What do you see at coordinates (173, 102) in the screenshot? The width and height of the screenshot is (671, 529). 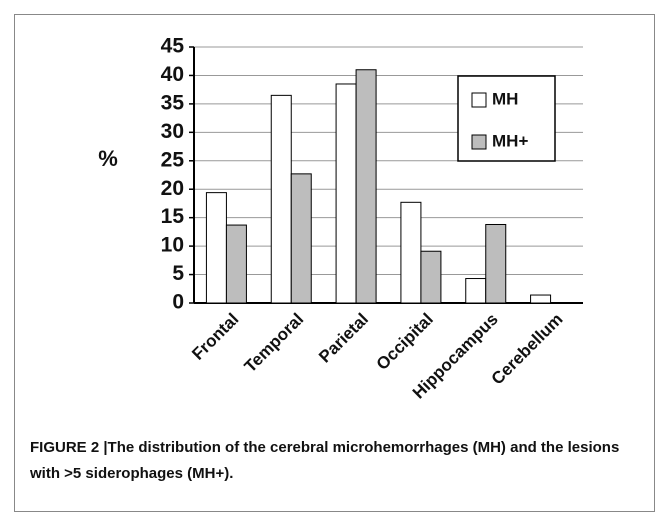 I see `y-tick-label: 35` at bounding box center [173, 102].